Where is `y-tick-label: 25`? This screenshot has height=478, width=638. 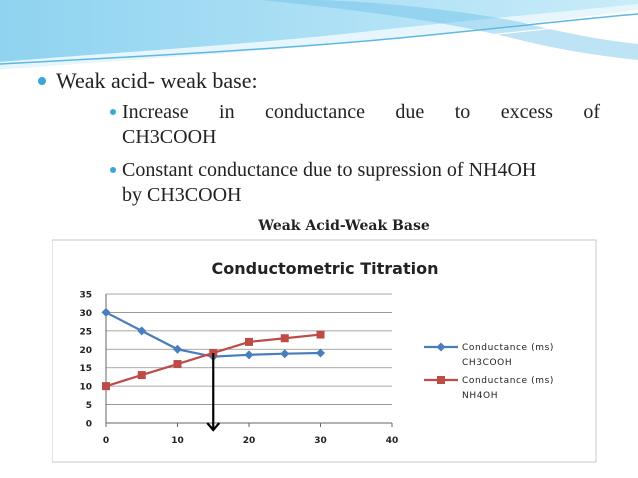
y-tick-label: 25 is located at coordinates (85, 332).